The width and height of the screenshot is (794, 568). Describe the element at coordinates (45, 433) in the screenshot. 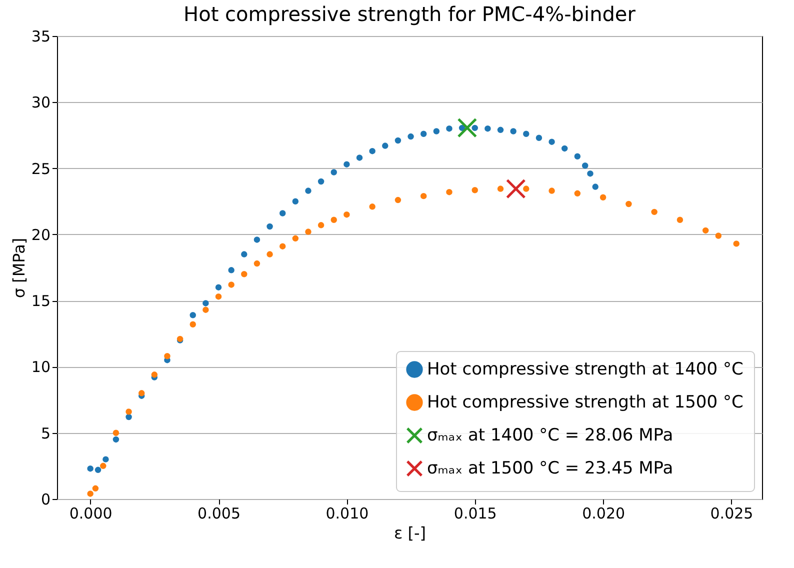

I see `y-tick-label: 5` at that location.